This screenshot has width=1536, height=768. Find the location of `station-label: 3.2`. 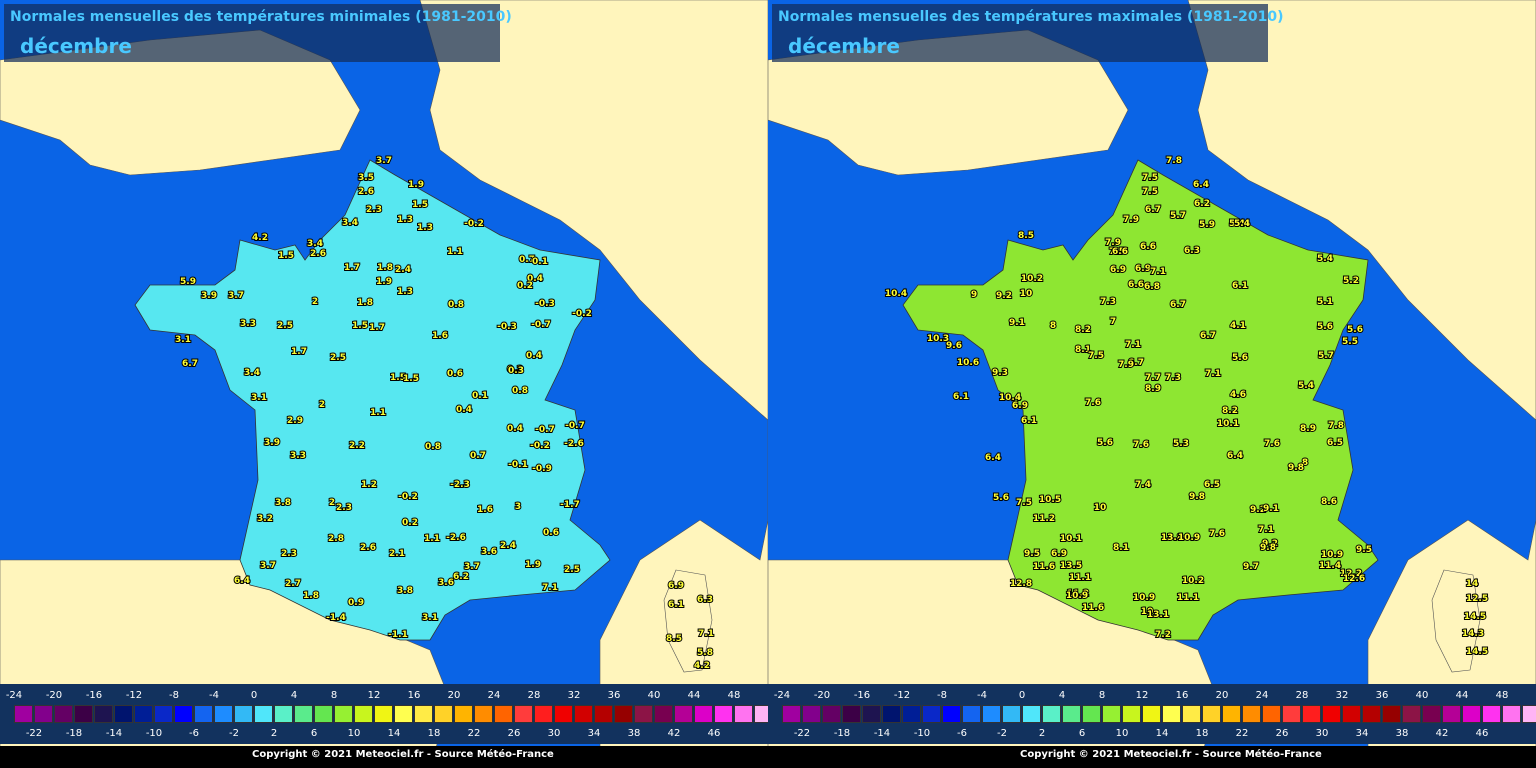

station-label: 3.2 is located at coordinates (265, 519).